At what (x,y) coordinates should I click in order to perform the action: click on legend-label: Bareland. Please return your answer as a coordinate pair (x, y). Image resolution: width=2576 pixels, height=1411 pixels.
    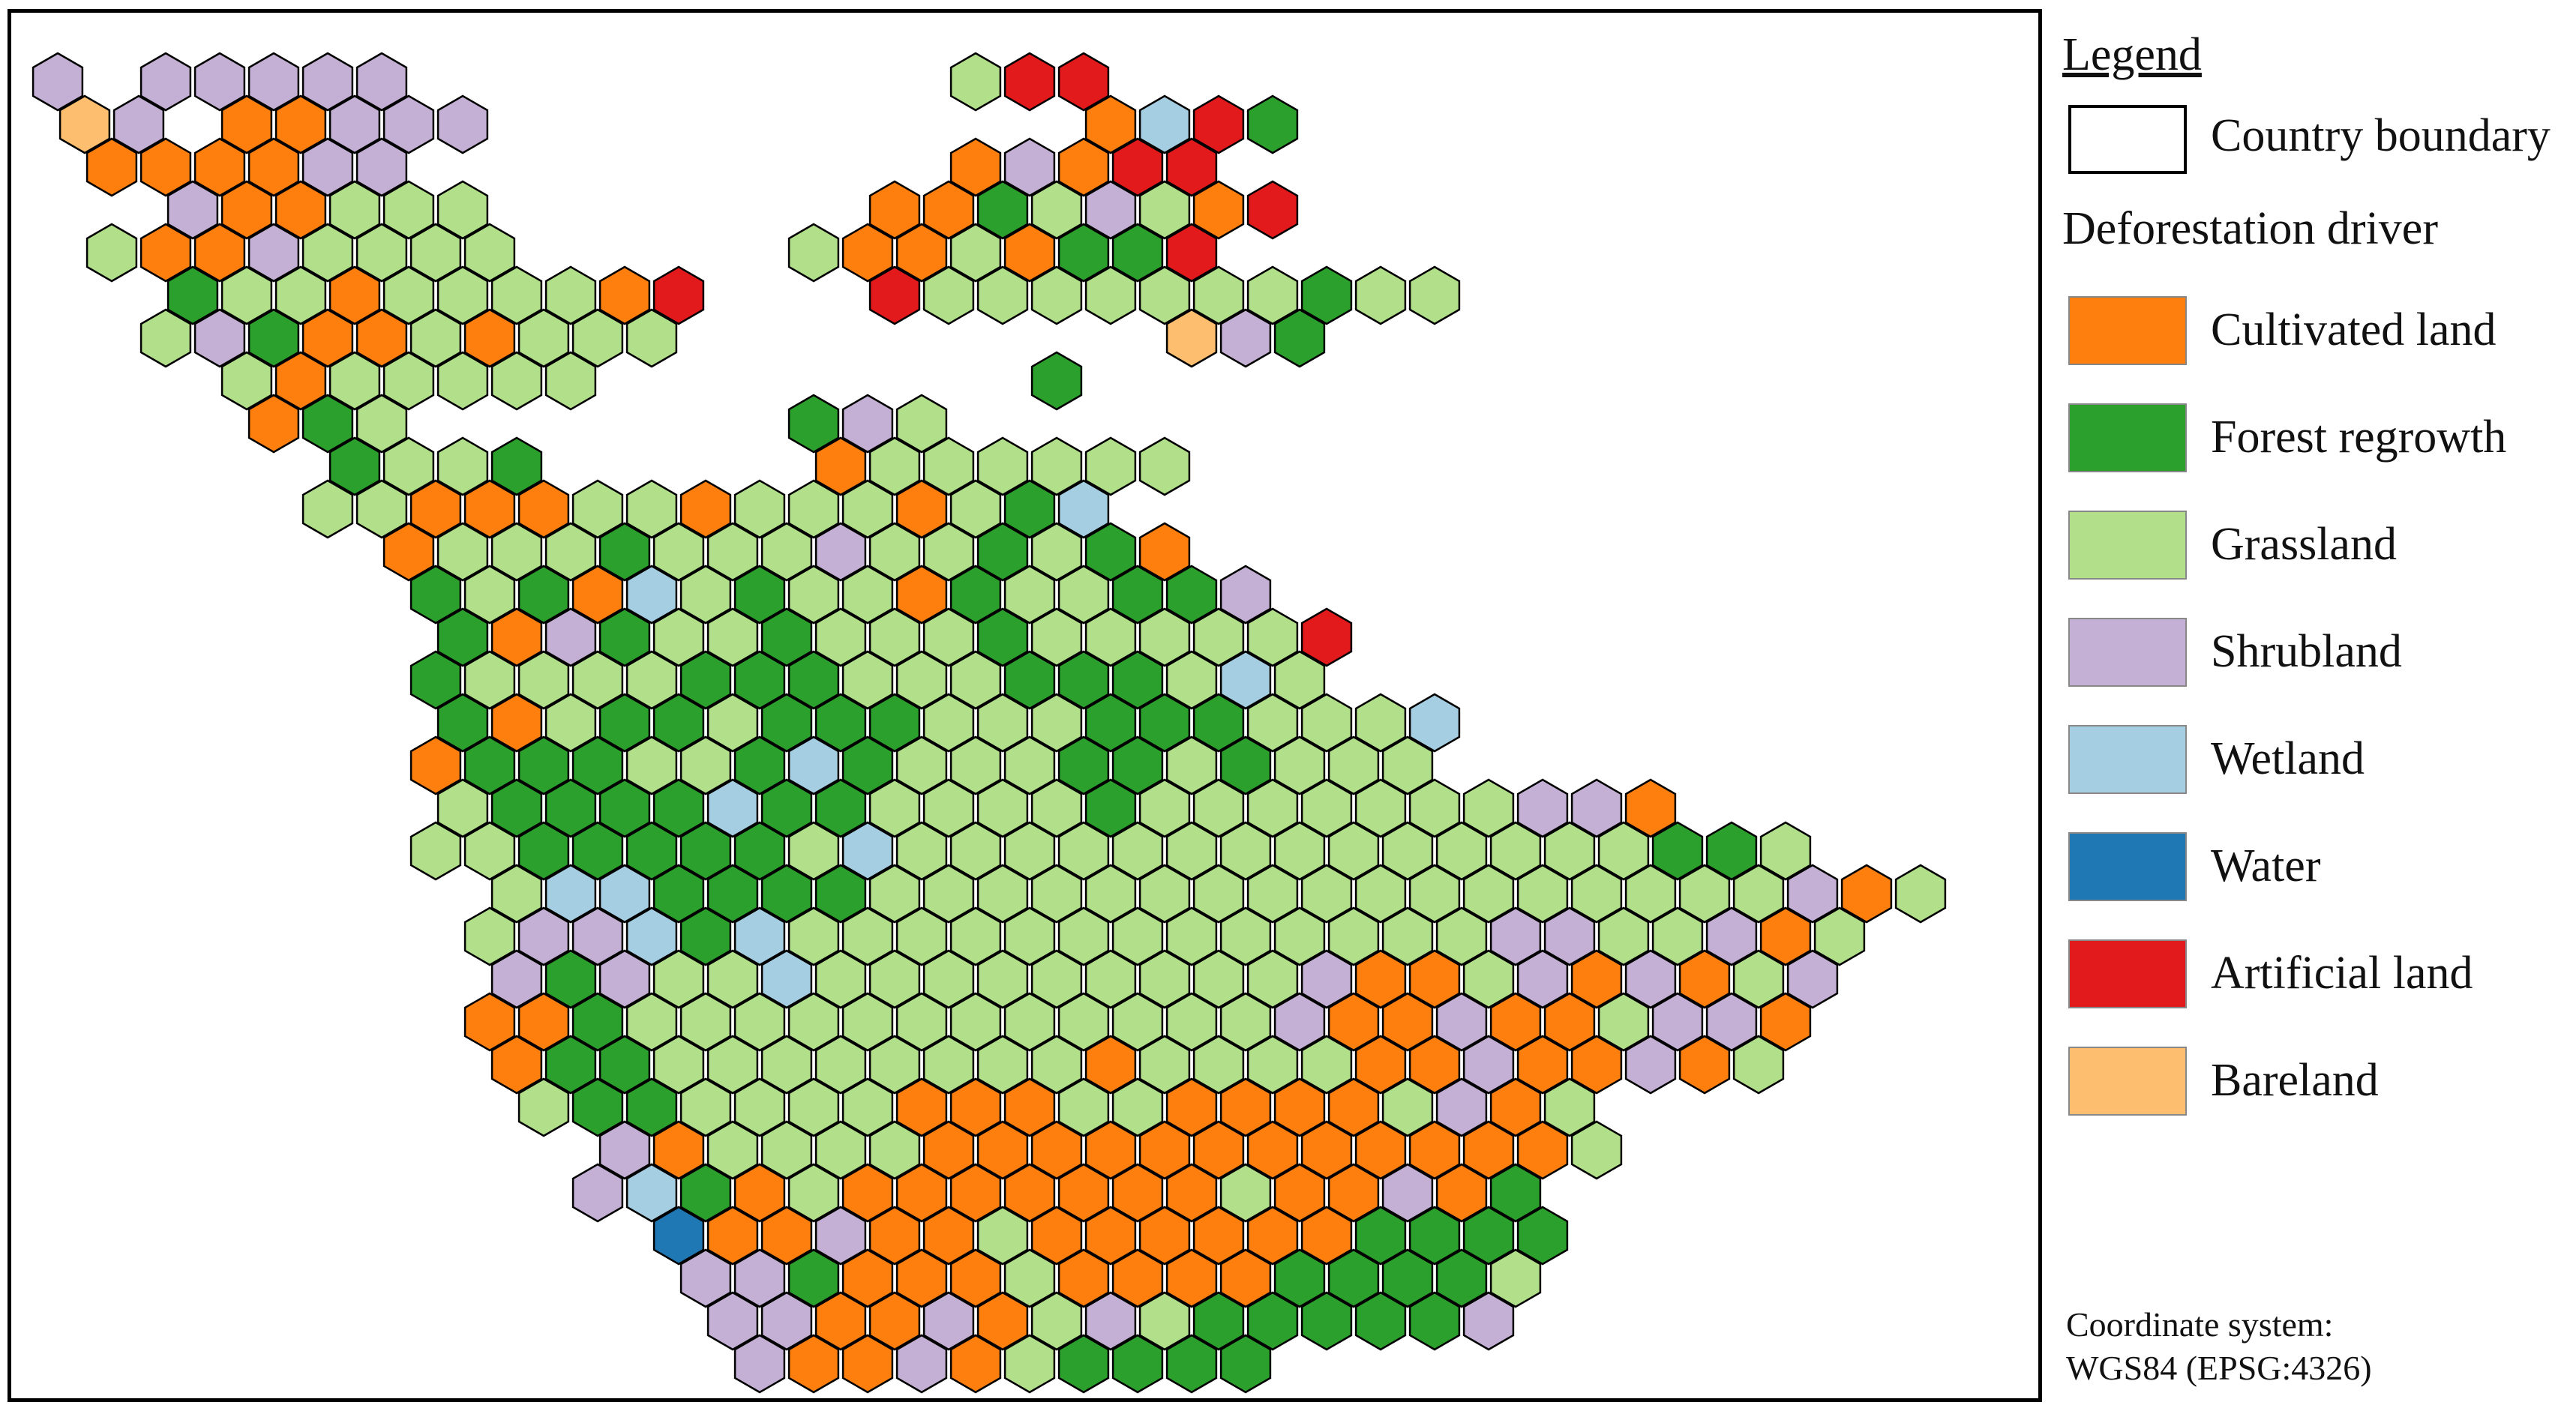
    Looking at the image, I should click on (2295, 1080).